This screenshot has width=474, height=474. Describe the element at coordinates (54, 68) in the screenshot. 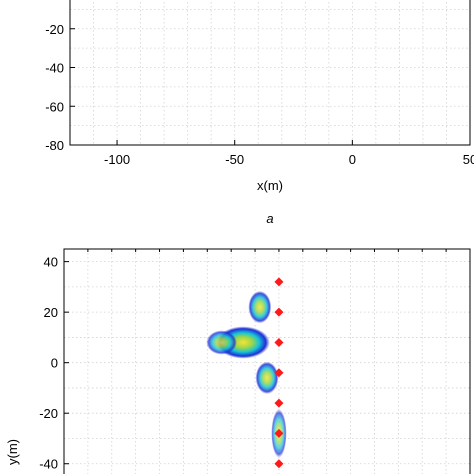

I see `panel-a-ytick-label: -40` at that location.